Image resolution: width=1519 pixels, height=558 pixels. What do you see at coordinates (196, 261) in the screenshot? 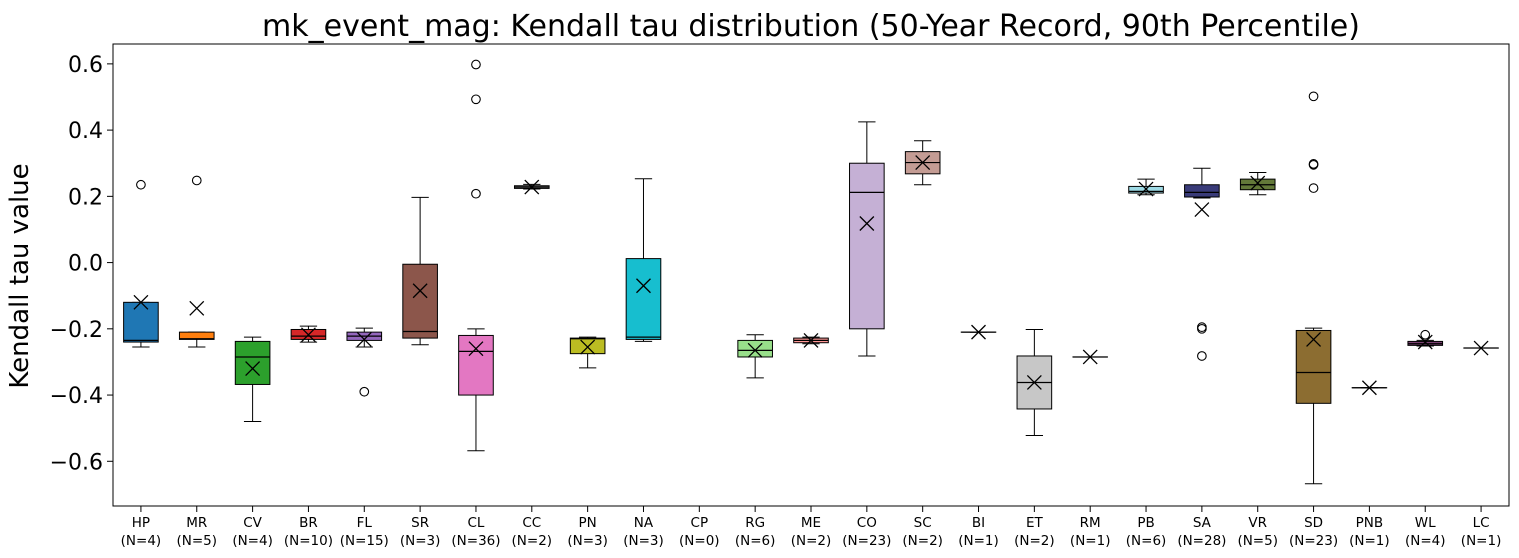
I see `box-mr` at bounding box center [196, 261].